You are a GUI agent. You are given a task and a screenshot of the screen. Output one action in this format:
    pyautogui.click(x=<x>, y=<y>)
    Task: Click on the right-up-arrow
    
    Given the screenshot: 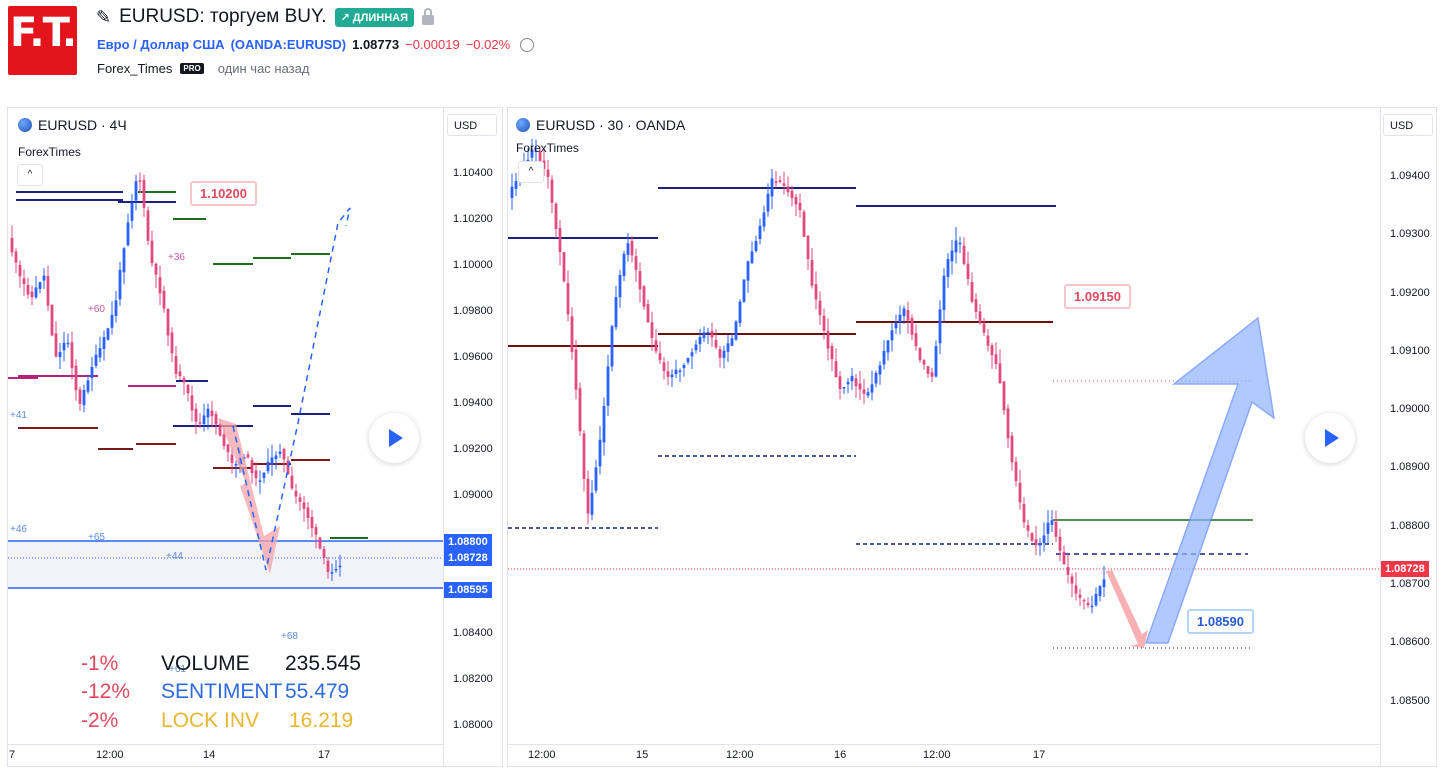 What is the action you would take?
    pyautogui.click(x=1210, y=480)
    